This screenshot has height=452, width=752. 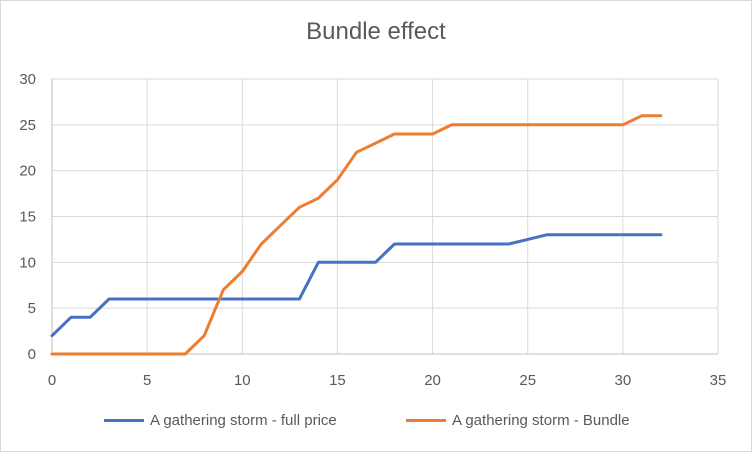 What do you see at coordinates (27, 171) in the screenshot?
I see `y-tick-label: 20` at bounding box center [27, 171].